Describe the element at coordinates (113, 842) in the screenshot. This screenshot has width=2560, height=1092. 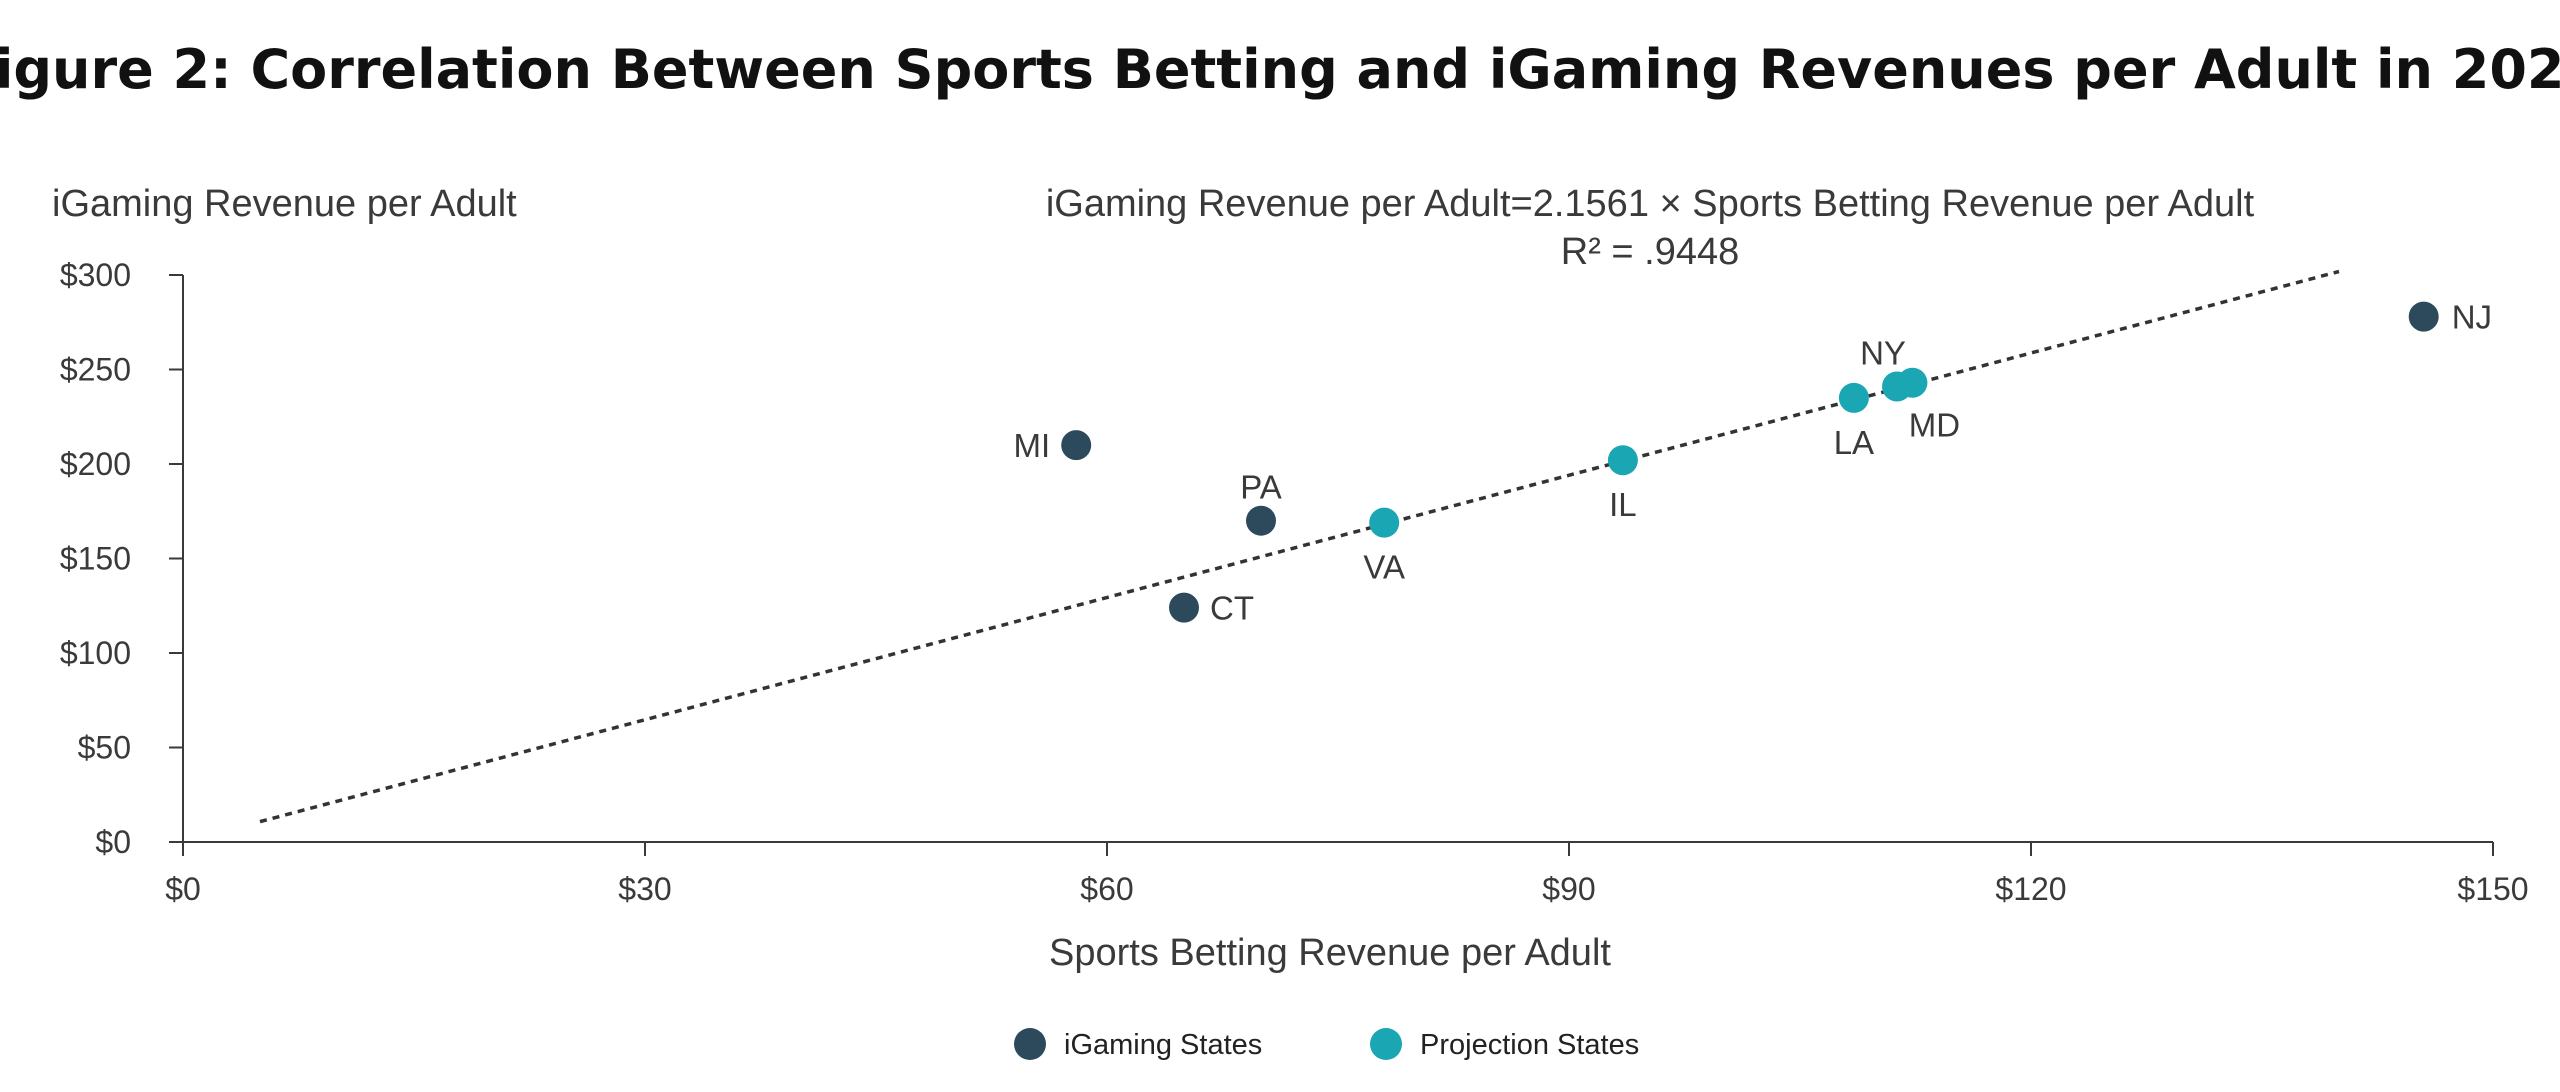
I see `y-tick-label: $0` at that location.